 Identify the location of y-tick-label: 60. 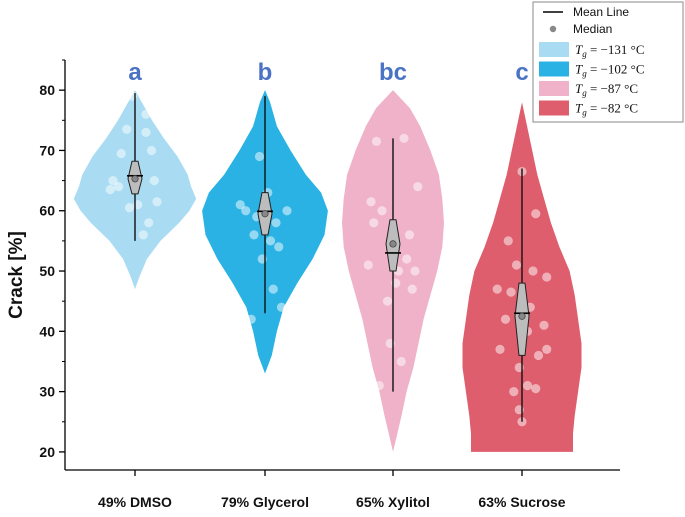
(47, 211).